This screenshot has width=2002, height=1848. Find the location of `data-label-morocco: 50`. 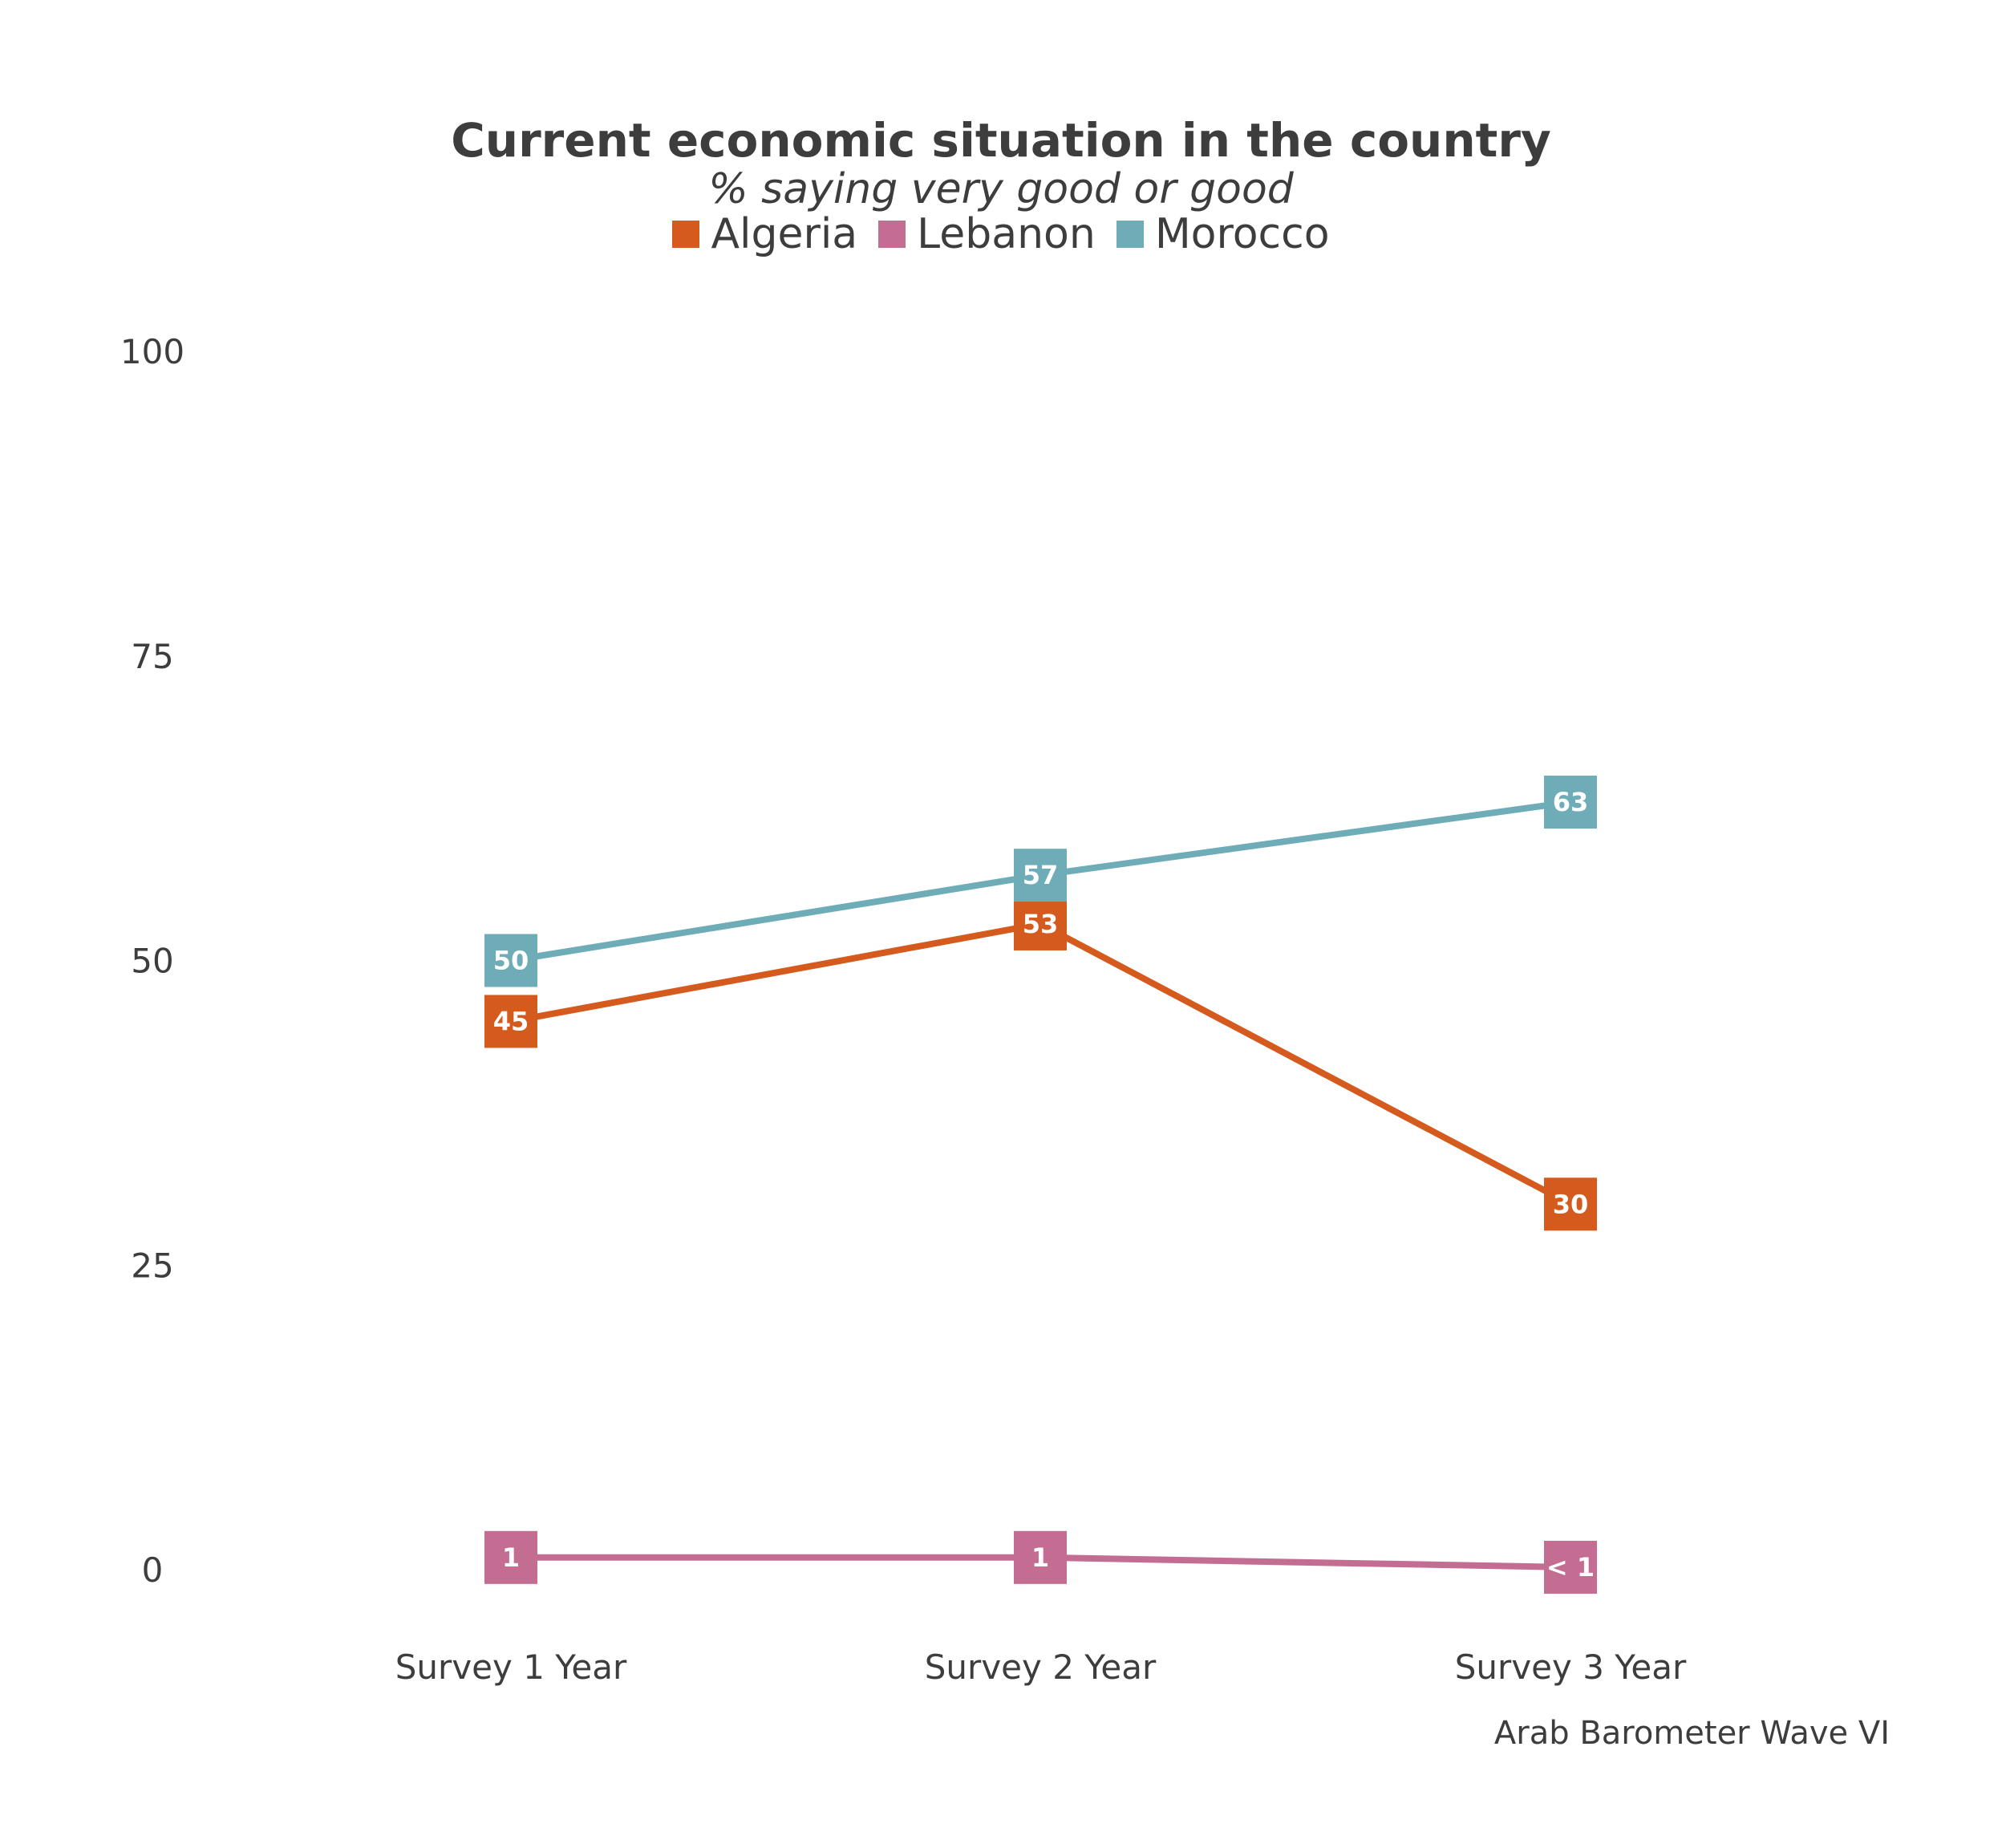

data-label-morocco: 50 is located at coordinates (511, 961).